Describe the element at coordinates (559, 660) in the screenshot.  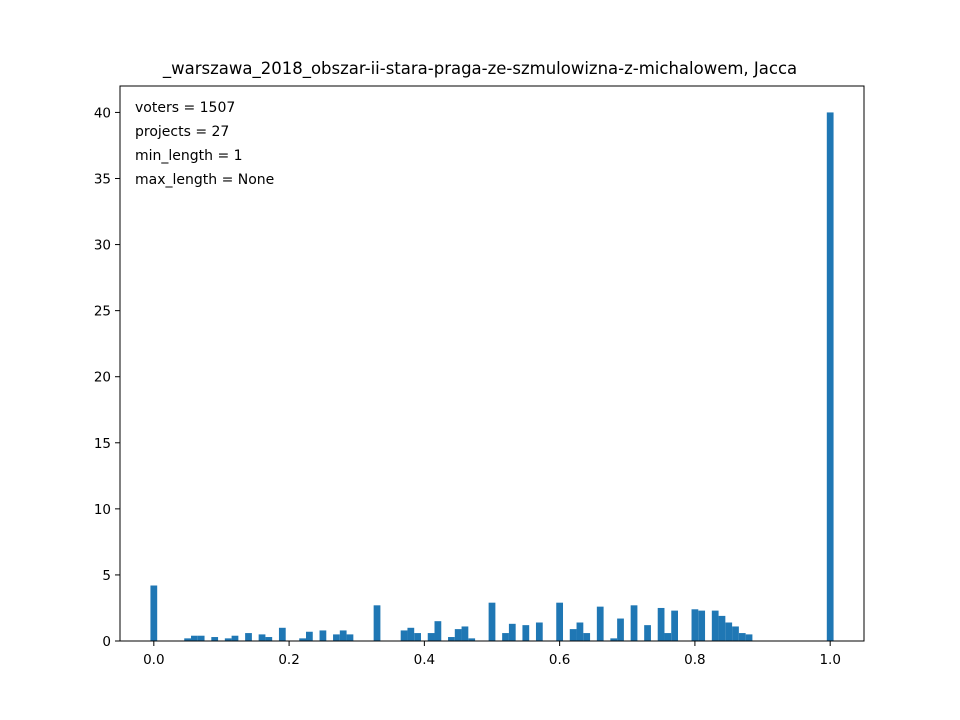
I see `x-tick-label-3: 0.6` at that location.